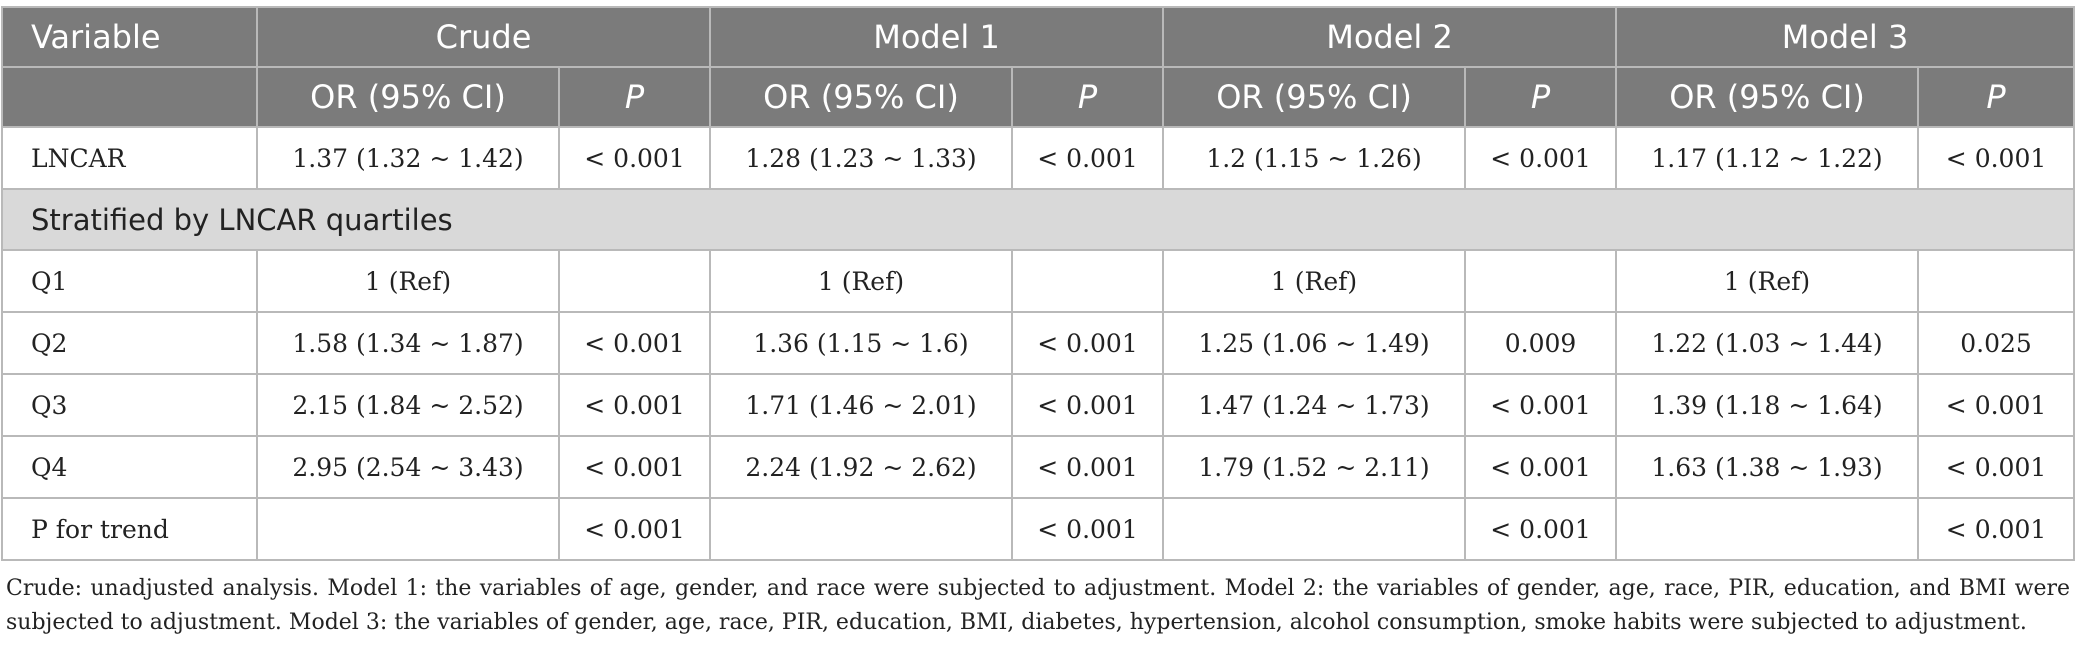  Describe the element at coordinates (408, 405) in the screenshot. I see `cell-or-crude: 2.15 (1.84 ~ 2.52)` at that location.